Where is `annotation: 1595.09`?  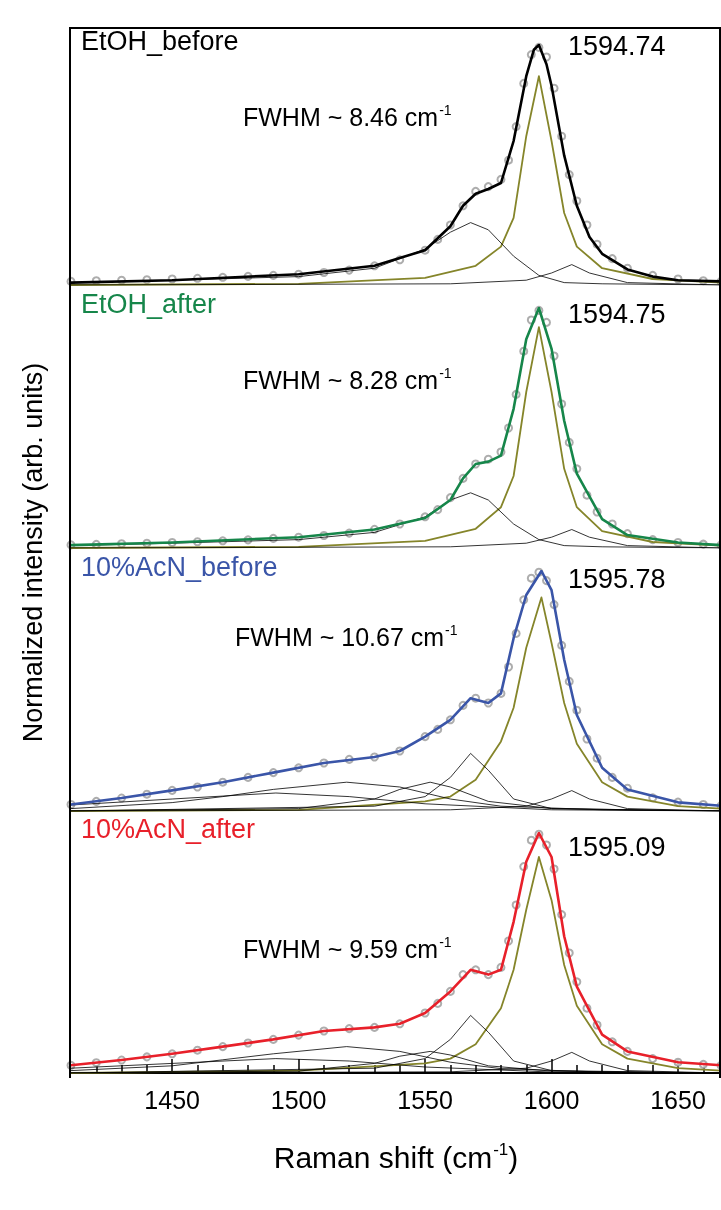
annotation: 1595.09 is located at coordinates (617, 846).